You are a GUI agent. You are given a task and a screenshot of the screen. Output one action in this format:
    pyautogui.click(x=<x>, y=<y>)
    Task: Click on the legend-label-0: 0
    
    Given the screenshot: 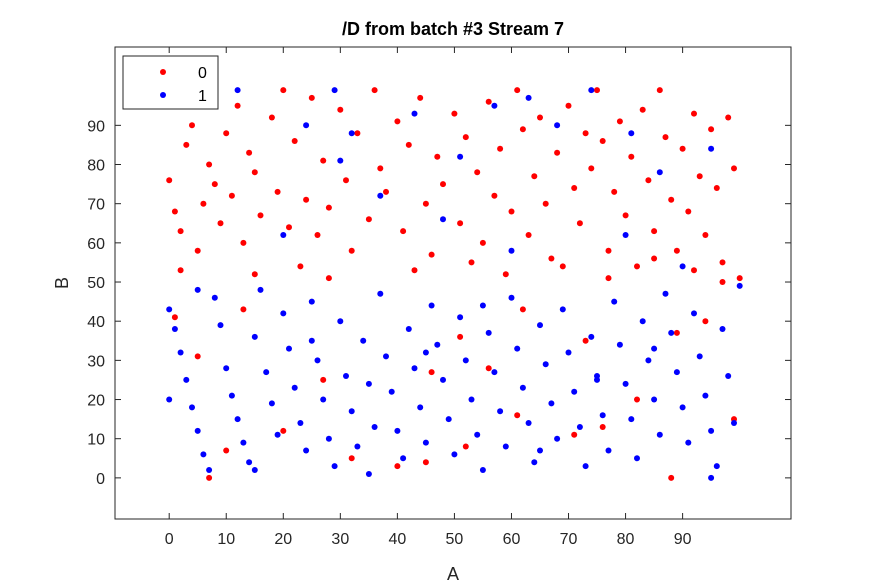 What is the action you would take?
    pyautogui.click(x=202, y=73)
    